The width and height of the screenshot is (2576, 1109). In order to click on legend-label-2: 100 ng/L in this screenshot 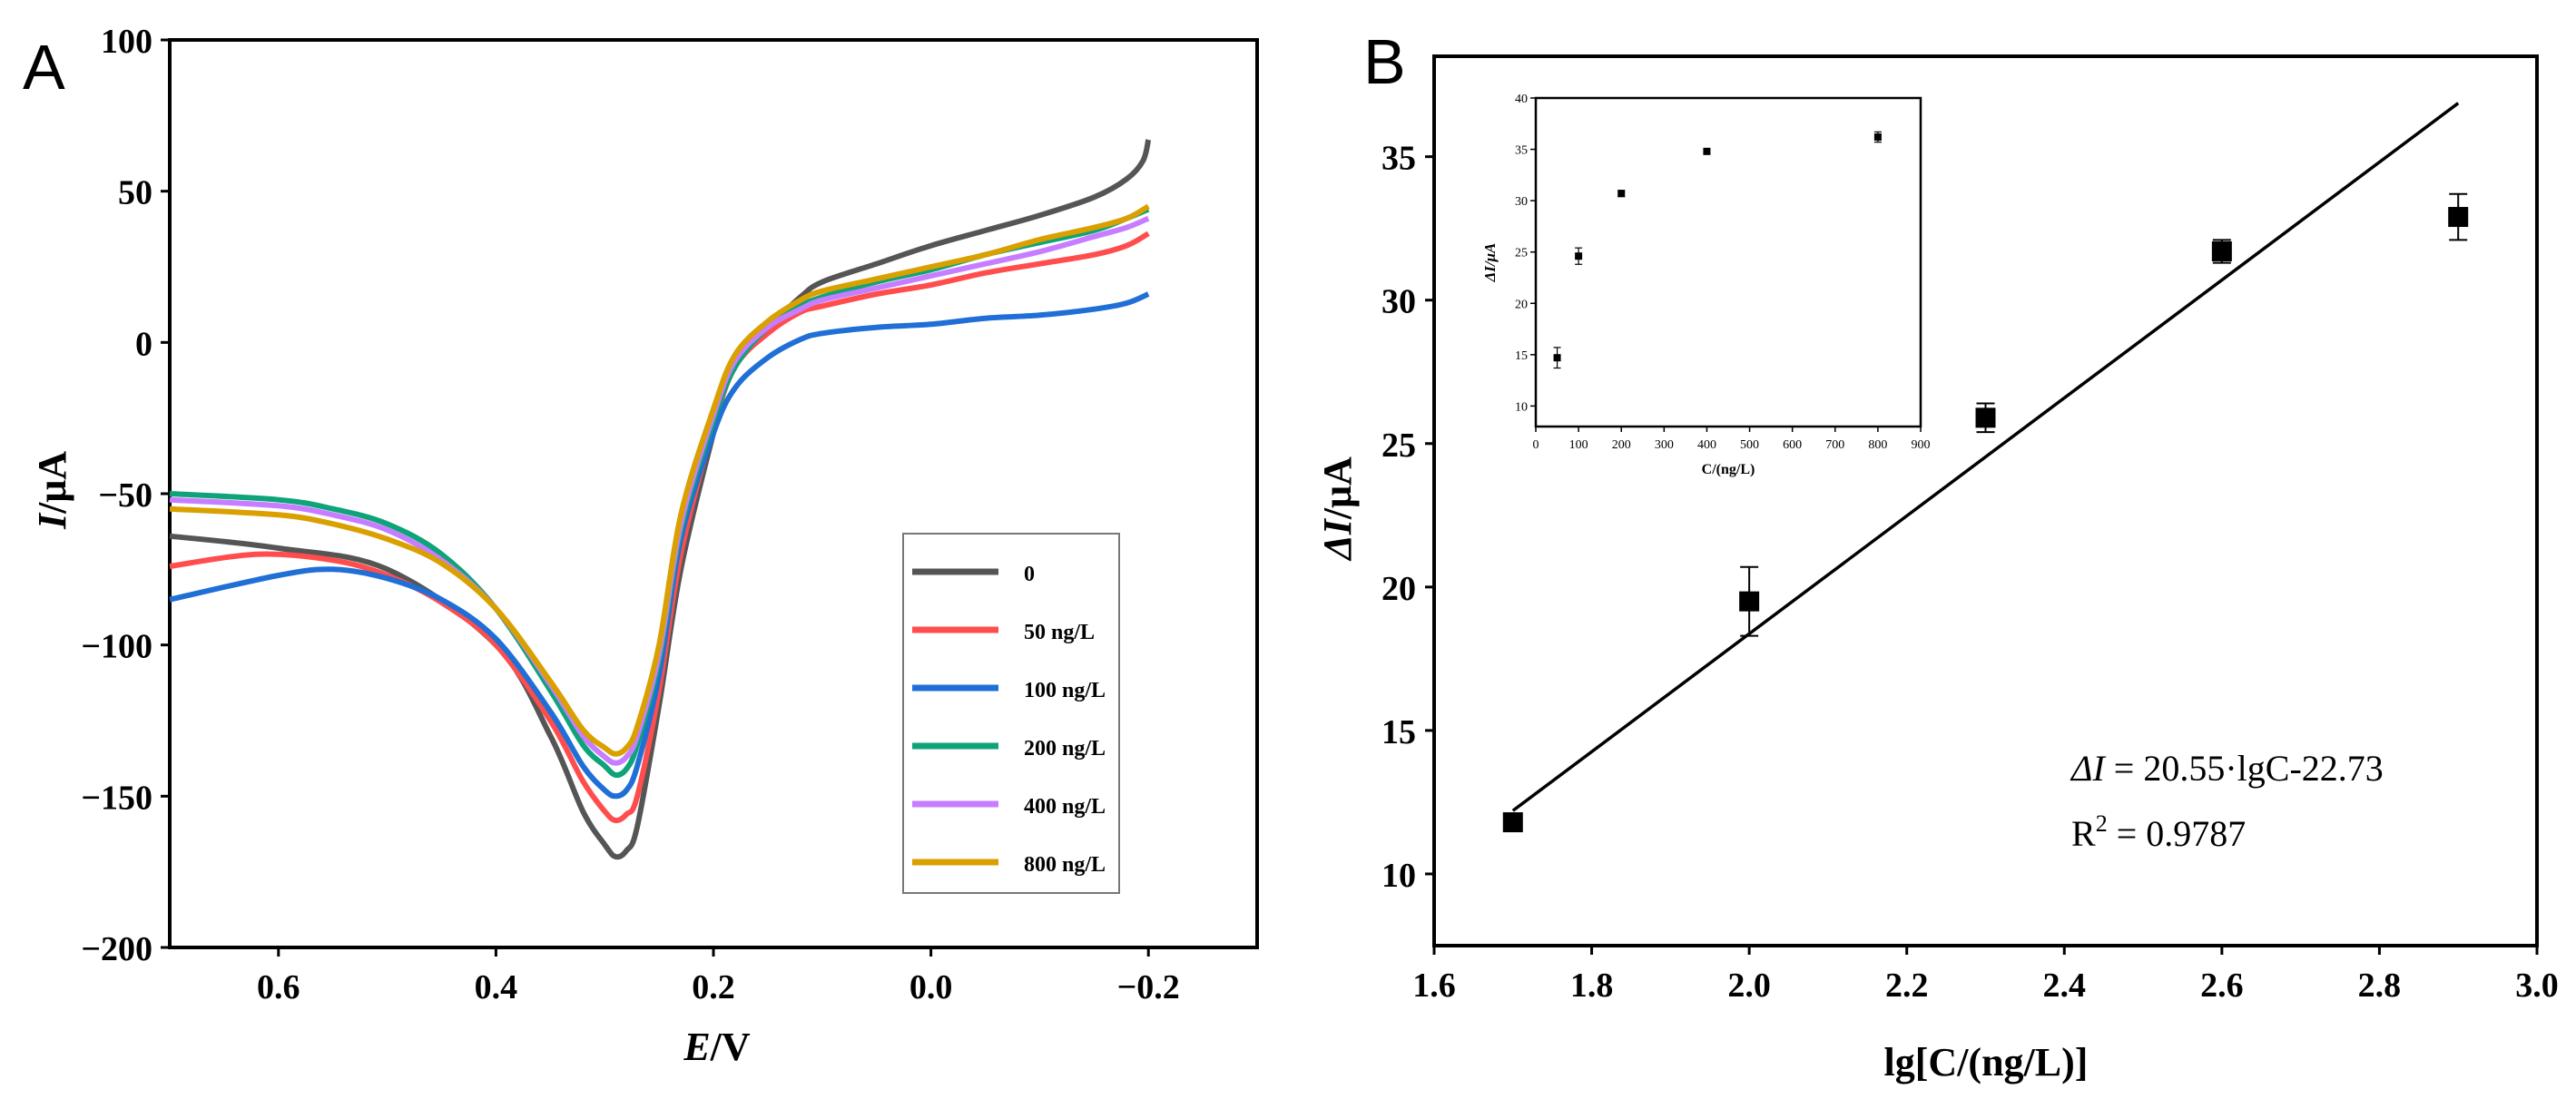, I will do `click(1065, 690)`.